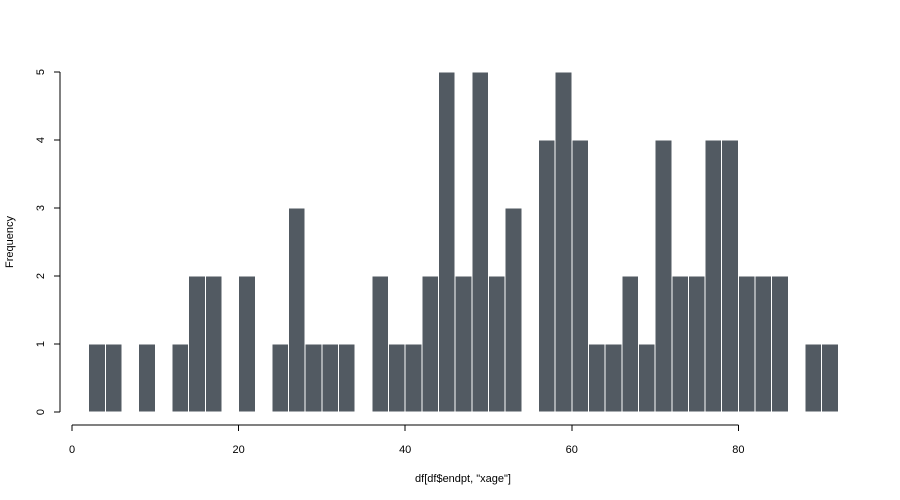 This screenshot has width=900, height=500. I want to click on y-axis: 0 1 2 3 4 5, so click(48, 242).